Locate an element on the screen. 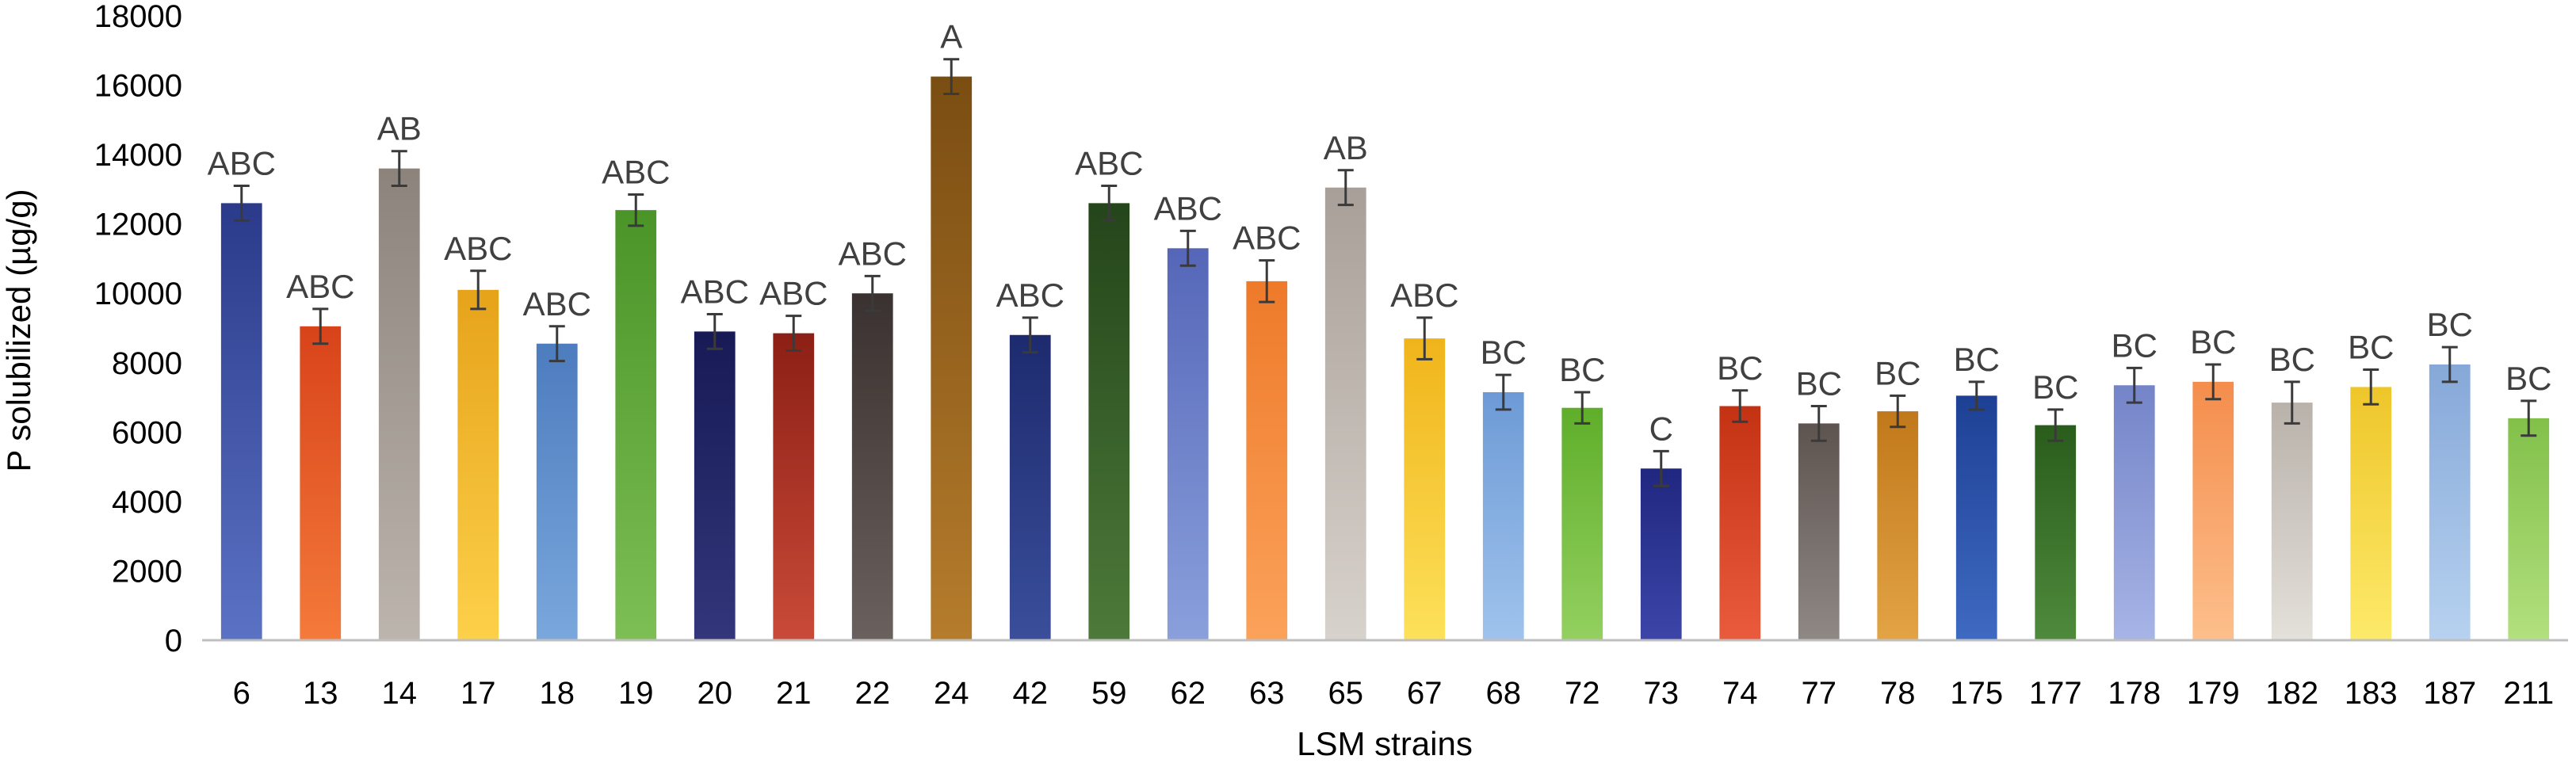  x-tick-label: 78 is located at coordinates (1898, 693).